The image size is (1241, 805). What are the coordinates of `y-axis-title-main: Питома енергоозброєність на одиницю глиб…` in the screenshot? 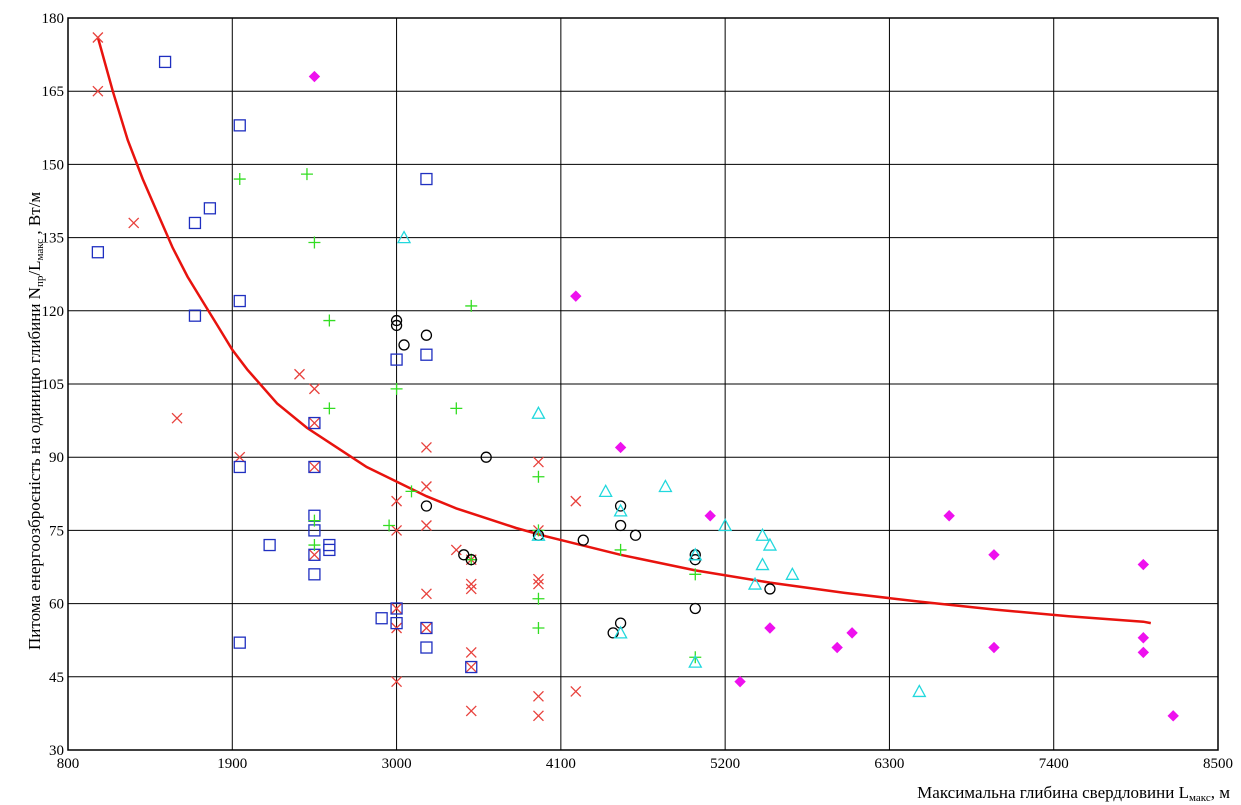 It's located at (34, 468).